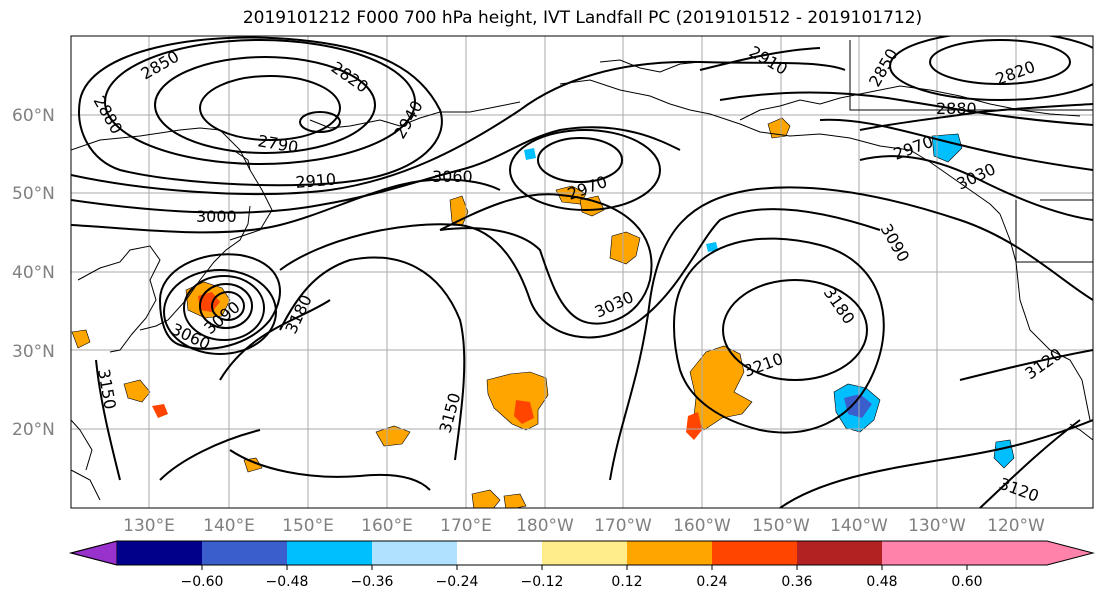 This screenshot has width=1105, height=601. What do you see at coordinates (216, 216) in the screenshot?
I see `contour-label: 3000` at bounding box center [216, 216].